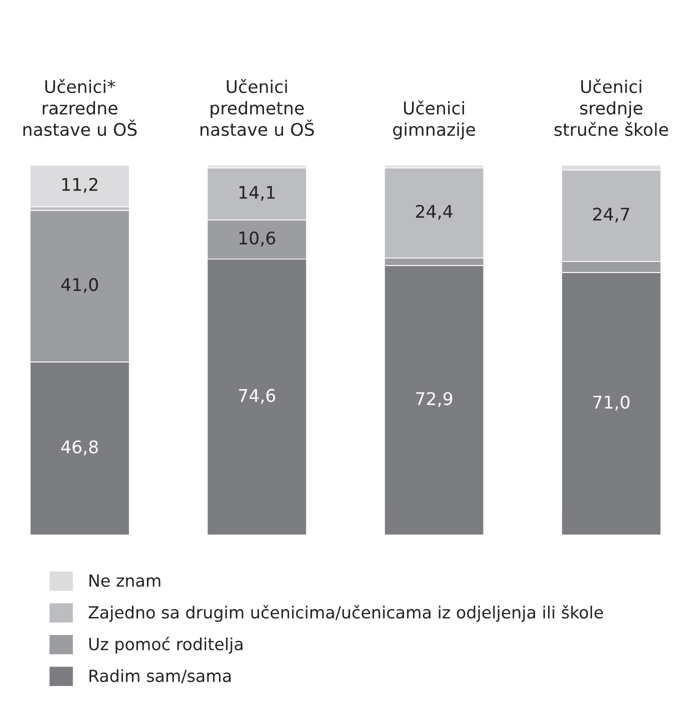 Image resolution: width=691 pixels, height=718 pixels. I want to click on data-label: 11,2, so click(80, 185).